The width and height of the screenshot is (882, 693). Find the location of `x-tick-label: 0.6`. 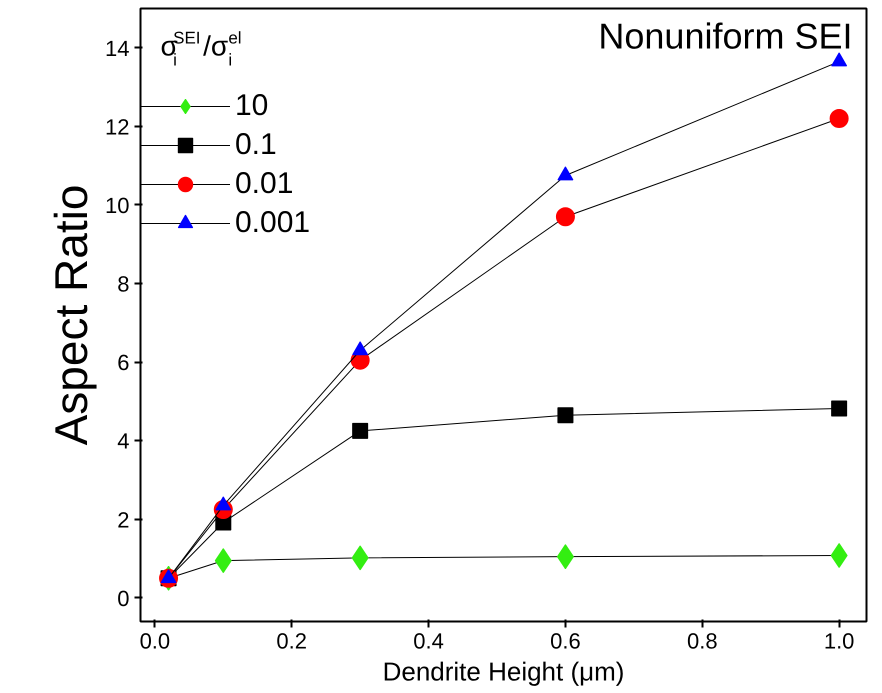

x-tick-label: 0.6 is located at coordinates (565, 641).